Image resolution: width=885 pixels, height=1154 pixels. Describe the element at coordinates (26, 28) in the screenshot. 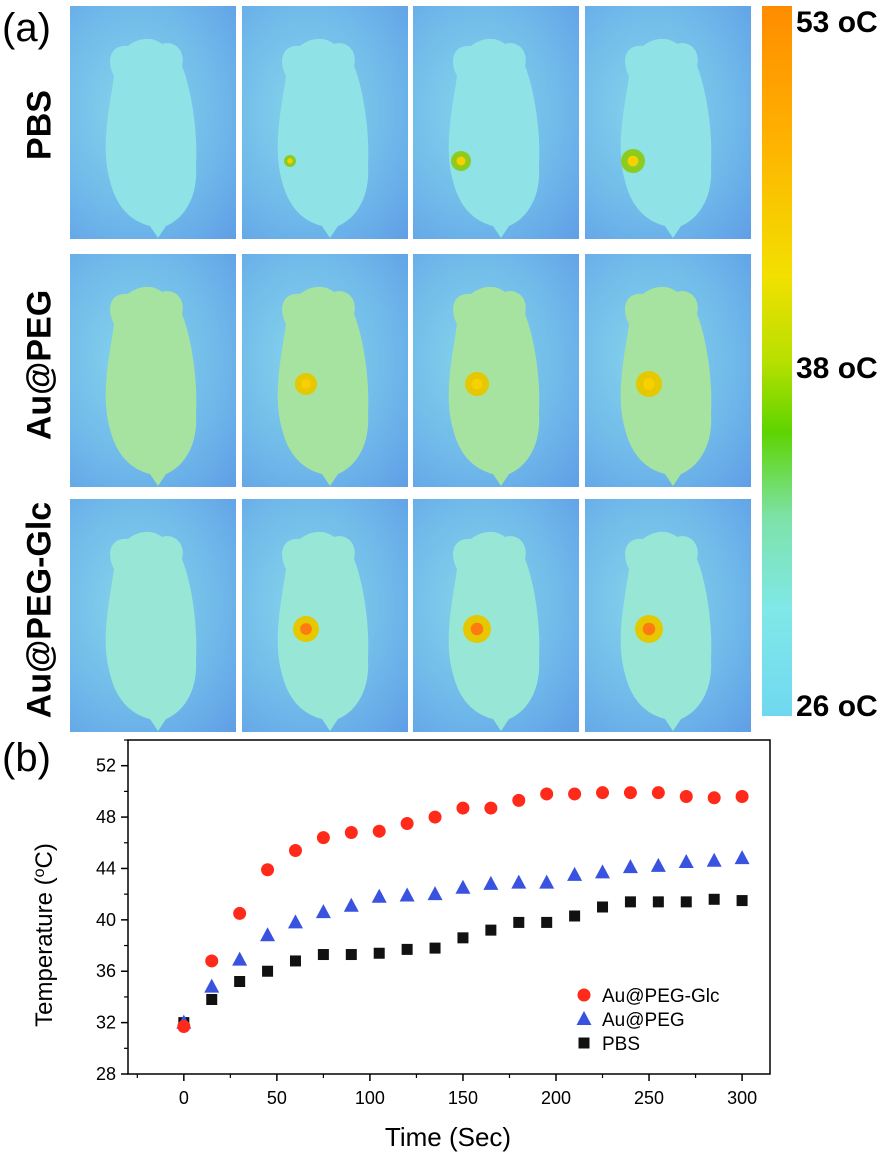

I see `panel-a-label: (a)` at that location.